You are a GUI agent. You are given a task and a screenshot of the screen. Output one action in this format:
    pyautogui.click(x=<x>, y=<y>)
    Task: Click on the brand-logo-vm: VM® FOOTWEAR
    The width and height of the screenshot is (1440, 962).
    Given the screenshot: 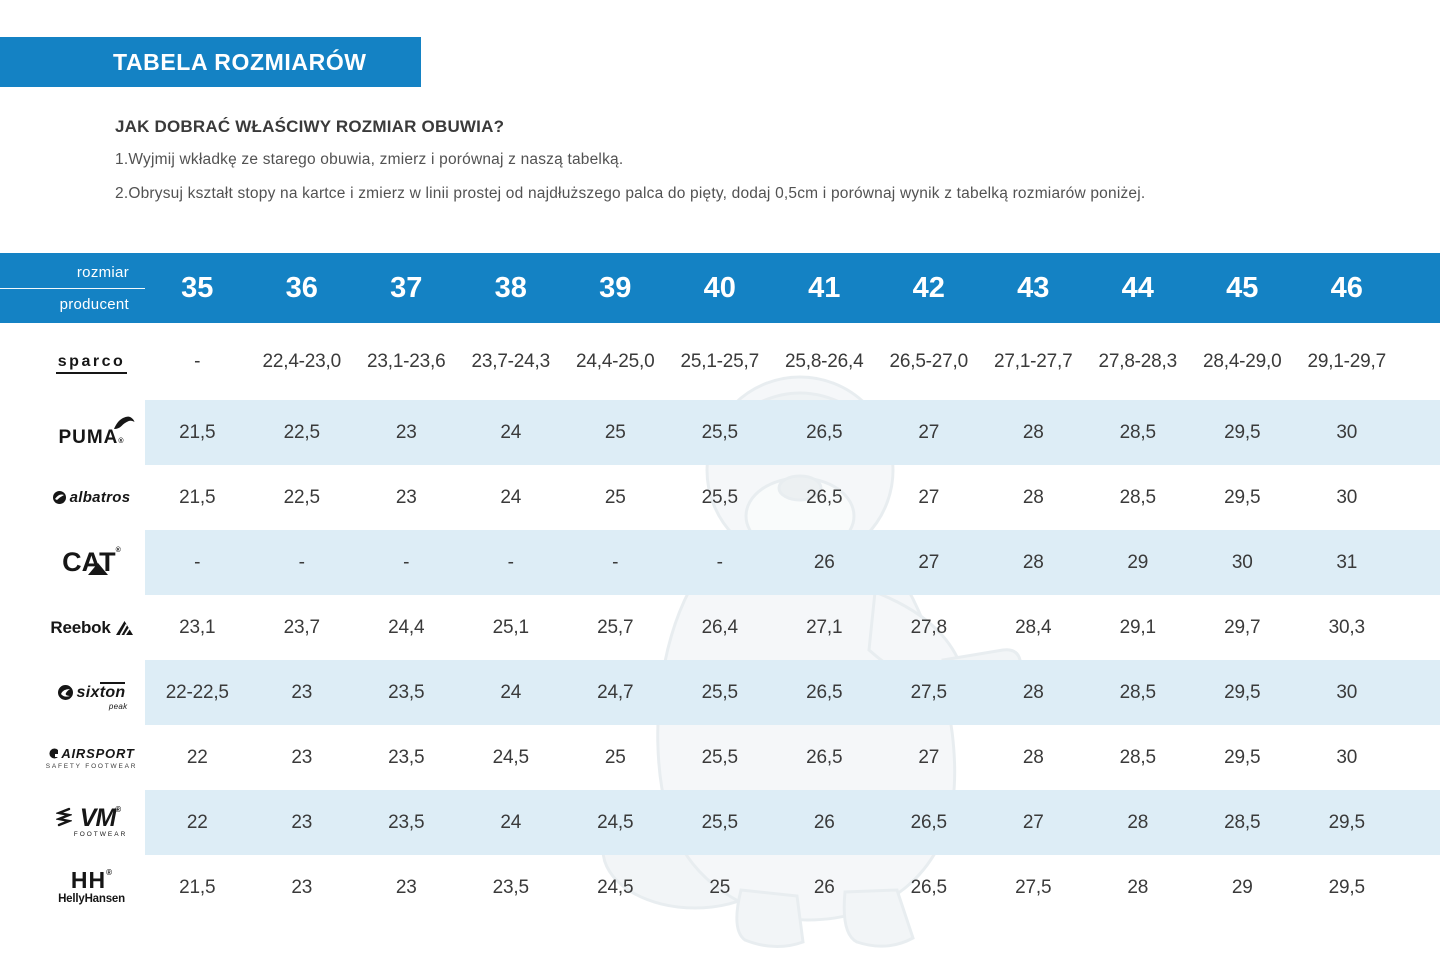 What is the action you would take?
    pyautogui.click(x=91, y=821)
    